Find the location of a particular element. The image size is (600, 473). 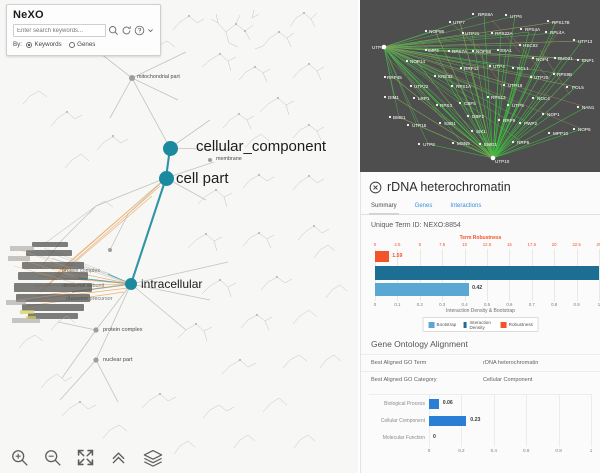

chart1-bottom-tick: 0.9 is located at coordinates (576, 304).